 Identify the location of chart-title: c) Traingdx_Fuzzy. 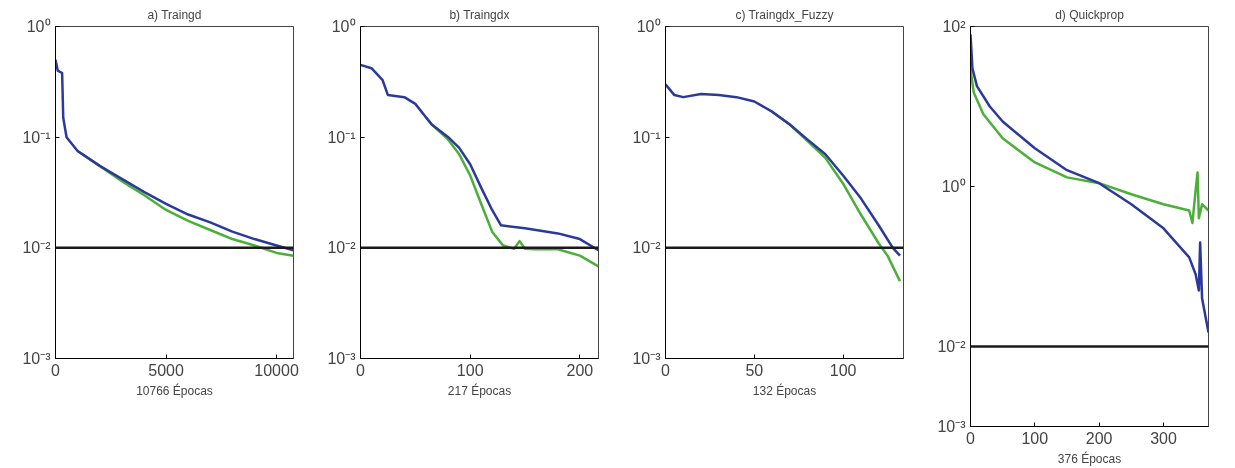
(784, 14).